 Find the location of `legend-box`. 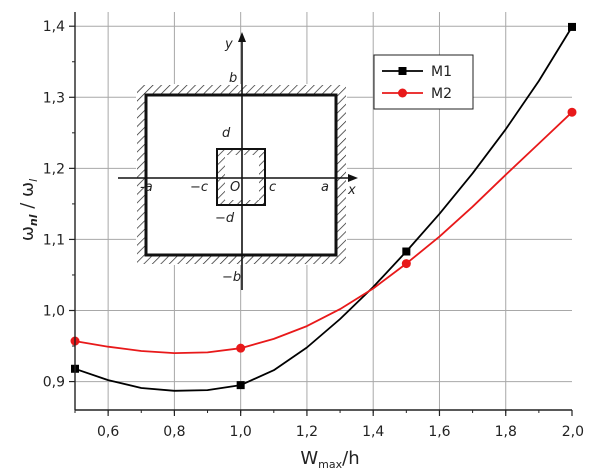

legend-box is located at coordinates (423, 82).